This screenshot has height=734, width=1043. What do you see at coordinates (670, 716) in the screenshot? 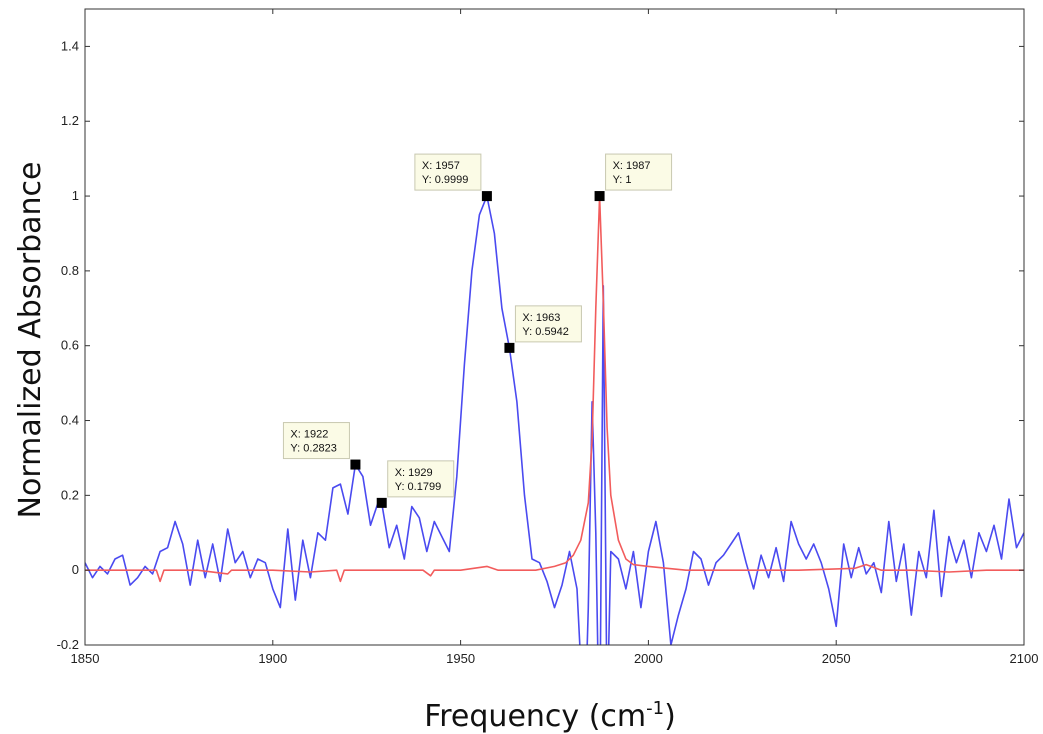
I see `x-axis-label-close: )` at bounding box center [670, 716].